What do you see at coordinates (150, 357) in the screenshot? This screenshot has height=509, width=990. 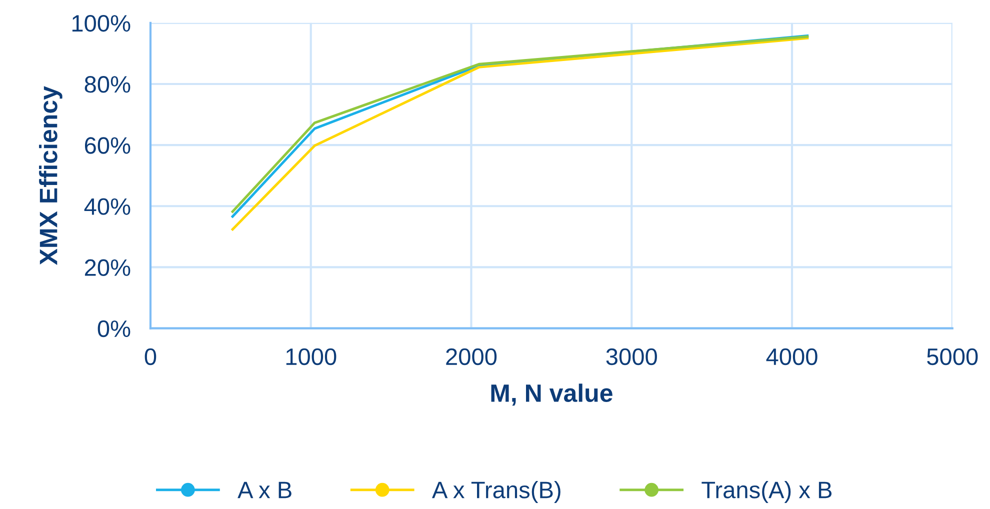 I see `x-tick-label: 0` at bounding box center [150, 357].